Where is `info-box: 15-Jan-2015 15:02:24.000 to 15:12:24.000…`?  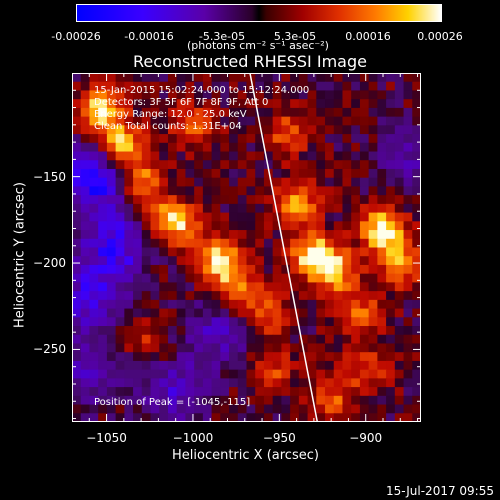 info-box: 15-Jan-2015 15:02:24.000 to 15:12:24.000… is located at coordinates (201, 109).